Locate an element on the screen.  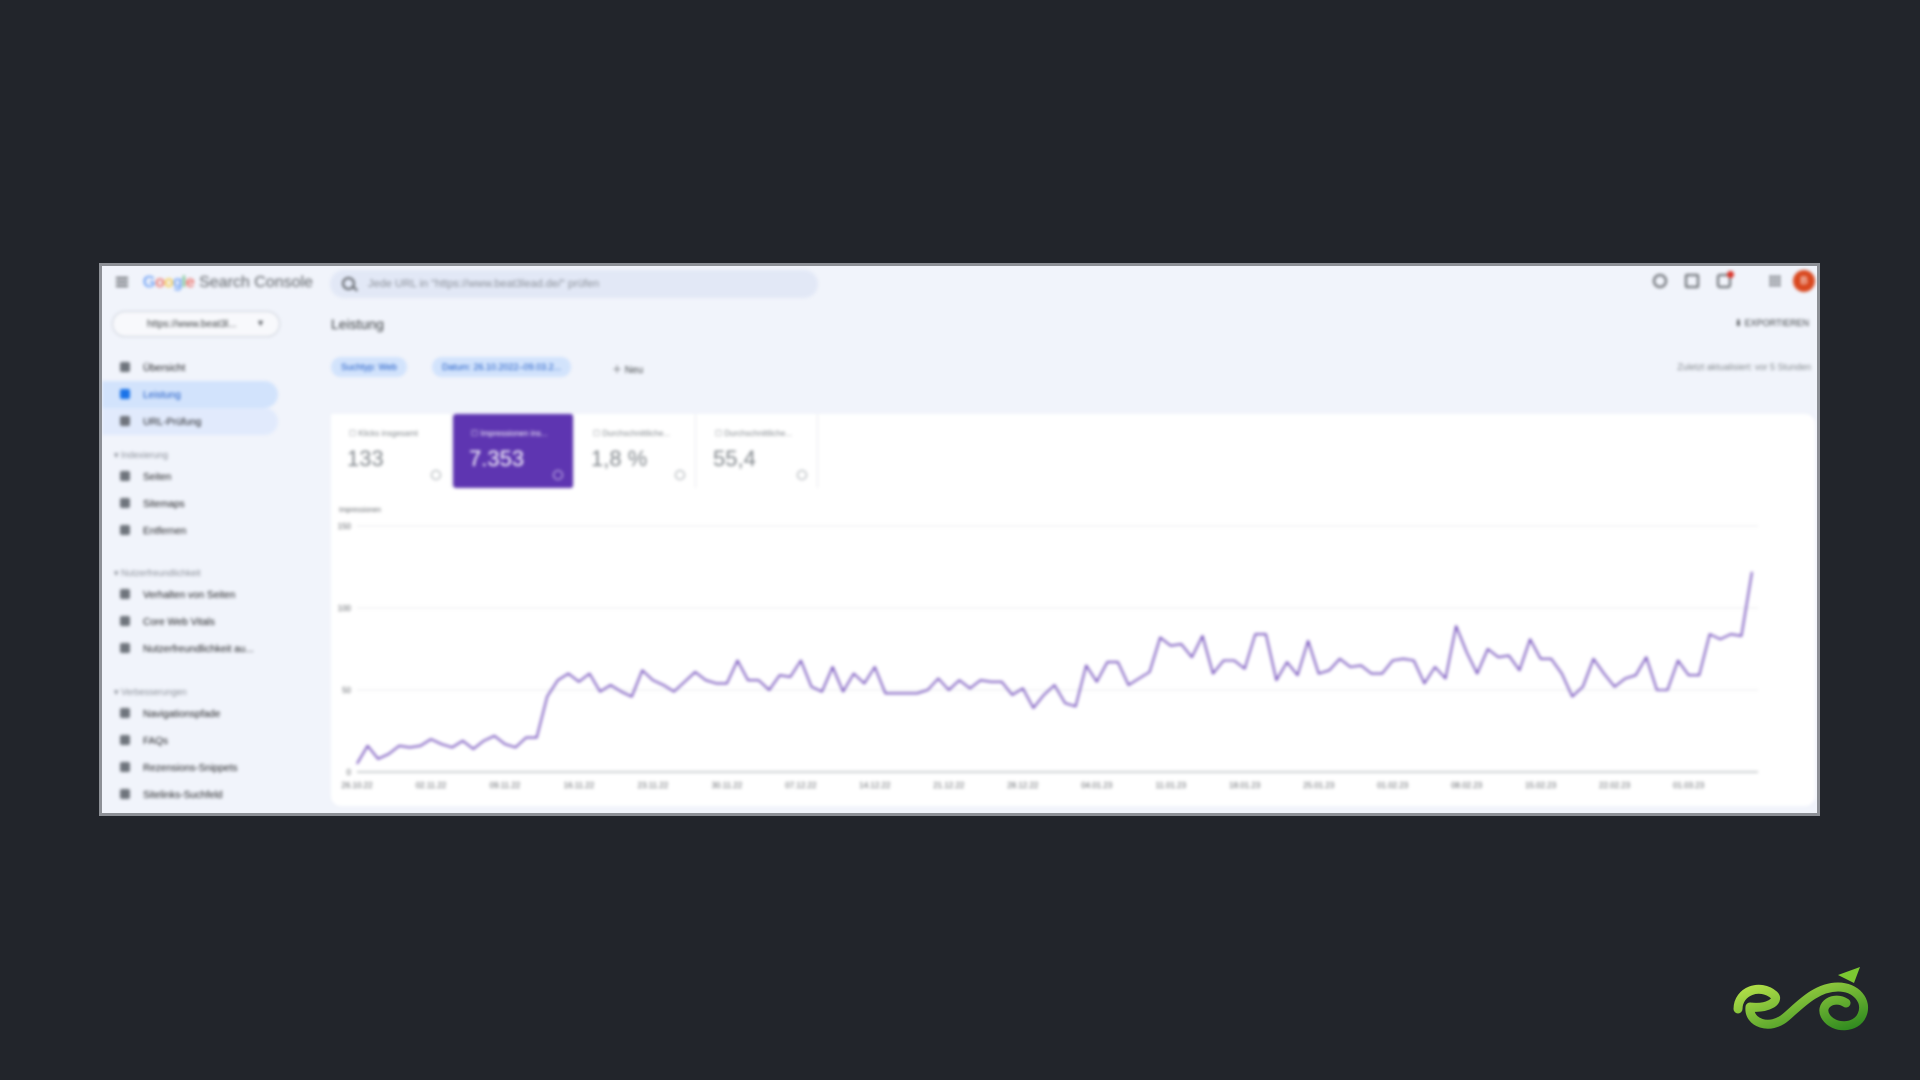
search-console-logo: Google Search Console is located at coordinates (228, 282).